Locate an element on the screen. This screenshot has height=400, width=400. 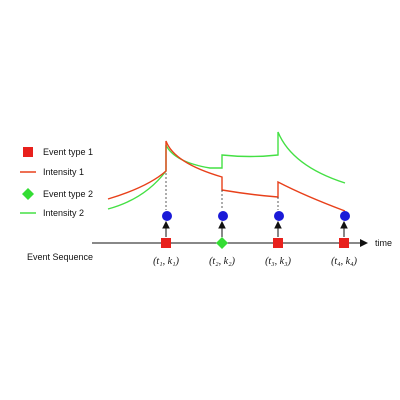
legend-intensity-2-label: Intensity 2 is located at coordinates (63, 213).